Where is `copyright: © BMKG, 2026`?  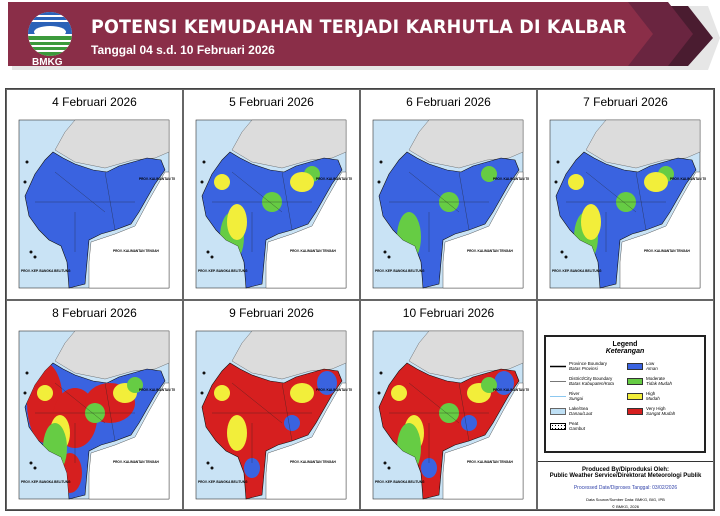
copyright: © BMKG, 2026 is located at coordinates (625, 506).